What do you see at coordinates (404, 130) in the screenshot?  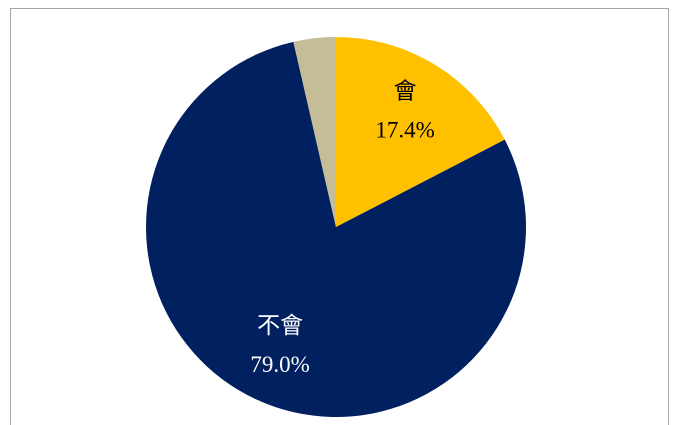 I see `slice-value-label: 17.4%` at bounding box center [404, 130].